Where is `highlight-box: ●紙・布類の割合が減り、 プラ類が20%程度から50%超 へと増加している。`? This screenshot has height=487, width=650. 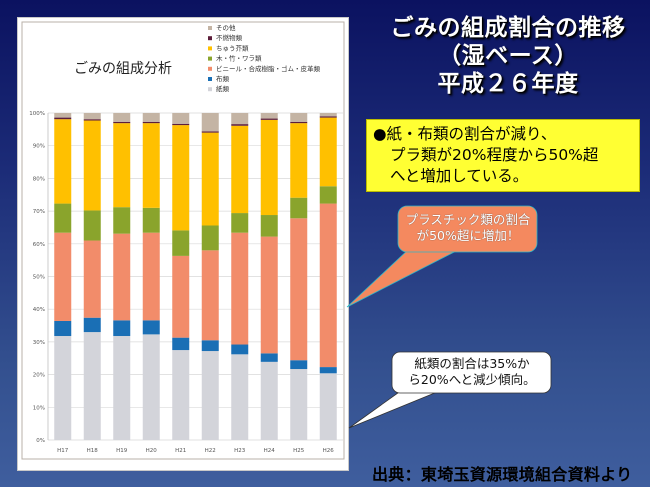 highlight-box: ●紙・布類の割合が減り、 プラ類が20%程度から50%超 へと増加している。 is located at coordinates (503, 155).